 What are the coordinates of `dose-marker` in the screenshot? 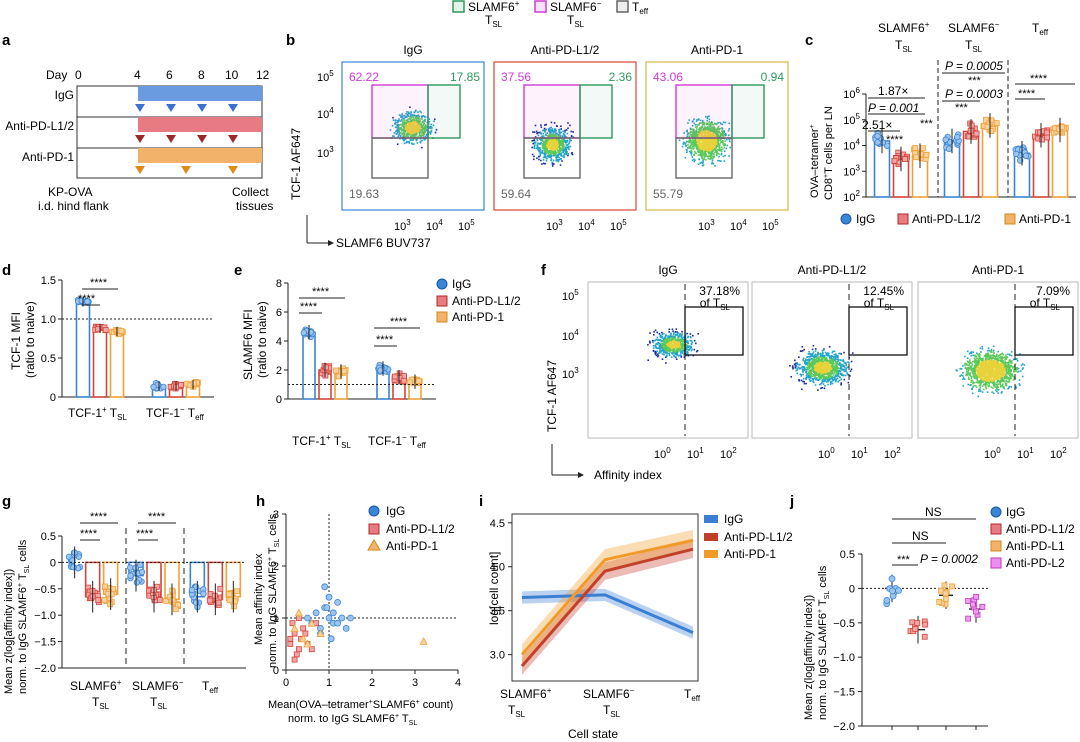 It's located at (233, 170).